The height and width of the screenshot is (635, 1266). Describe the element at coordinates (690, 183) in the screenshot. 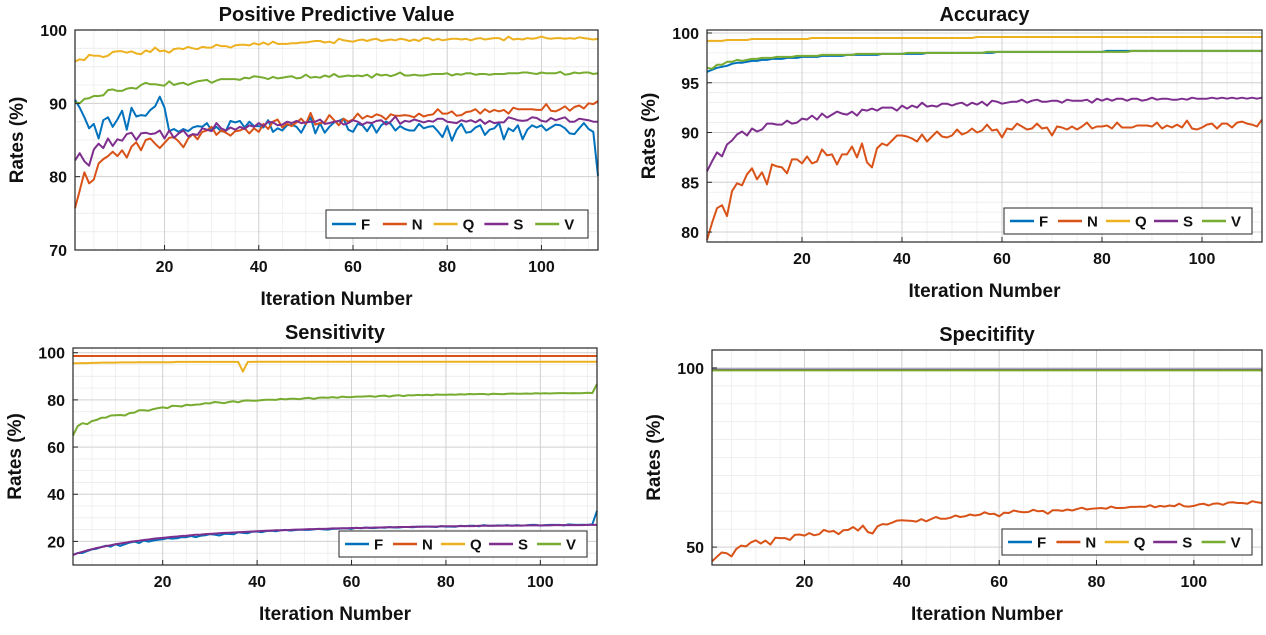

I see `y-tick-label: 85` at that location.